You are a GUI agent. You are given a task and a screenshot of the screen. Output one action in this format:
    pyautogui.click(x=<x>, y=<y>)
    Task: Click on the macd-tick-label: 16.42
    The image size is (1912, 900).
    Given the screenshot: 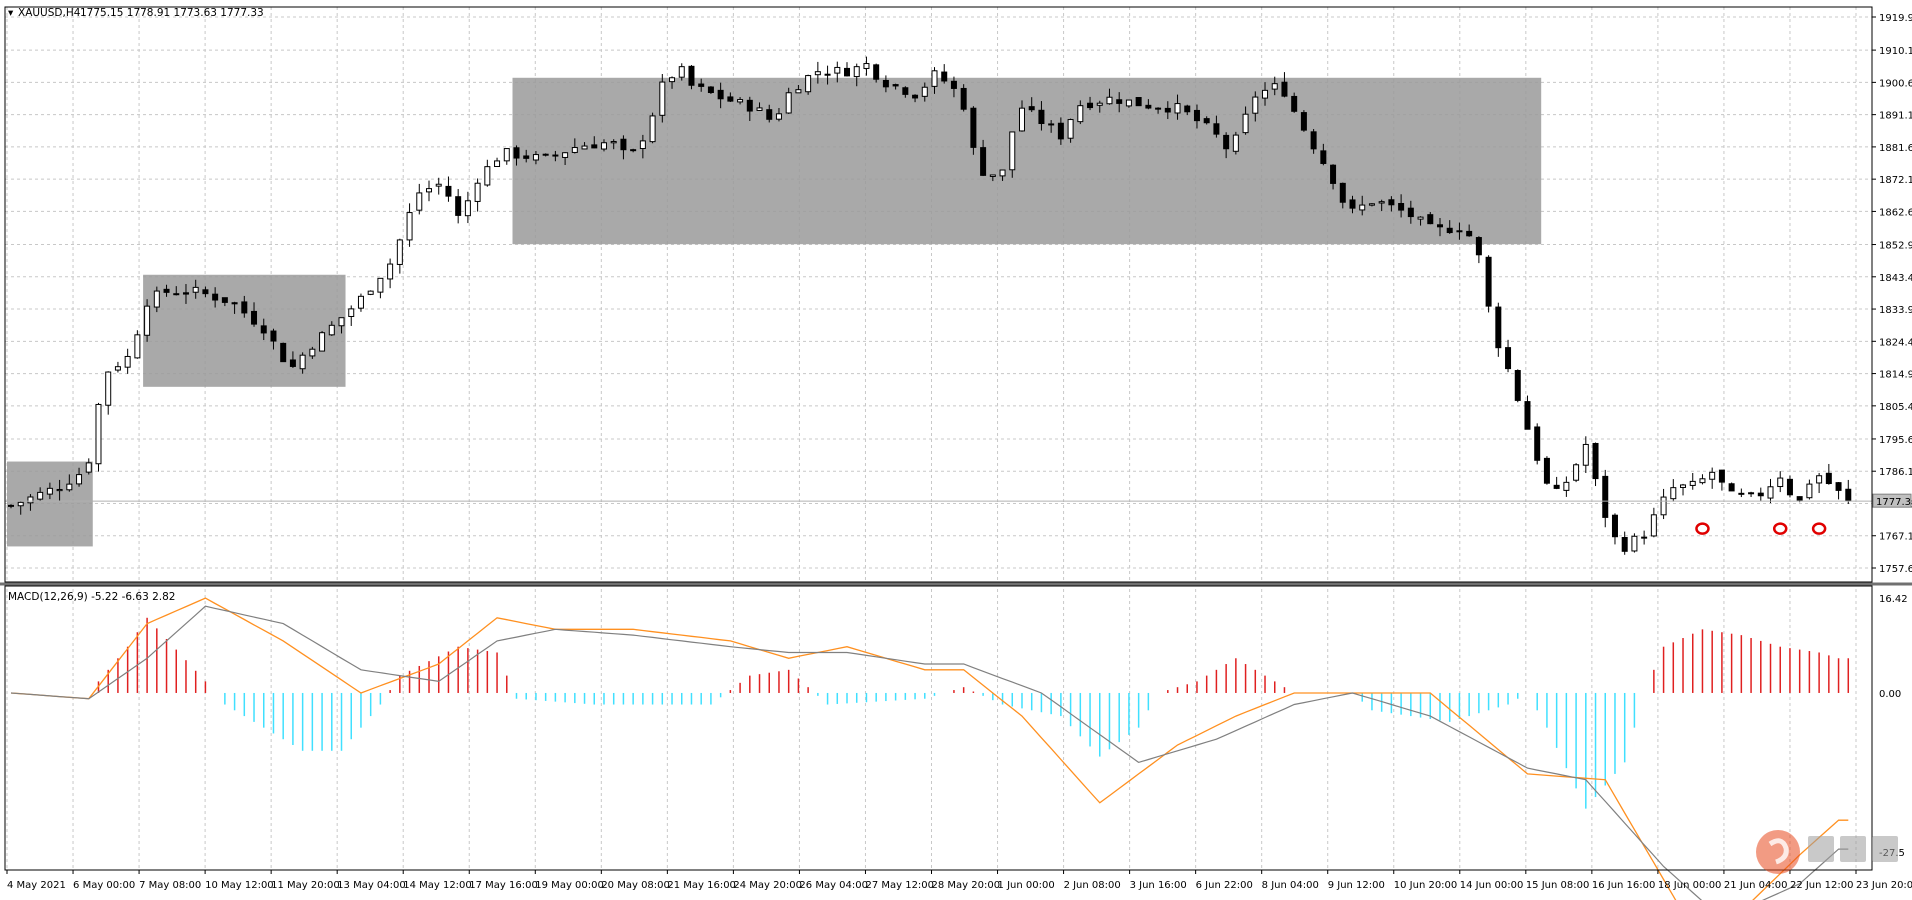 What is the action you would take?
    pyautogui.click(x=1893, y=599)
    